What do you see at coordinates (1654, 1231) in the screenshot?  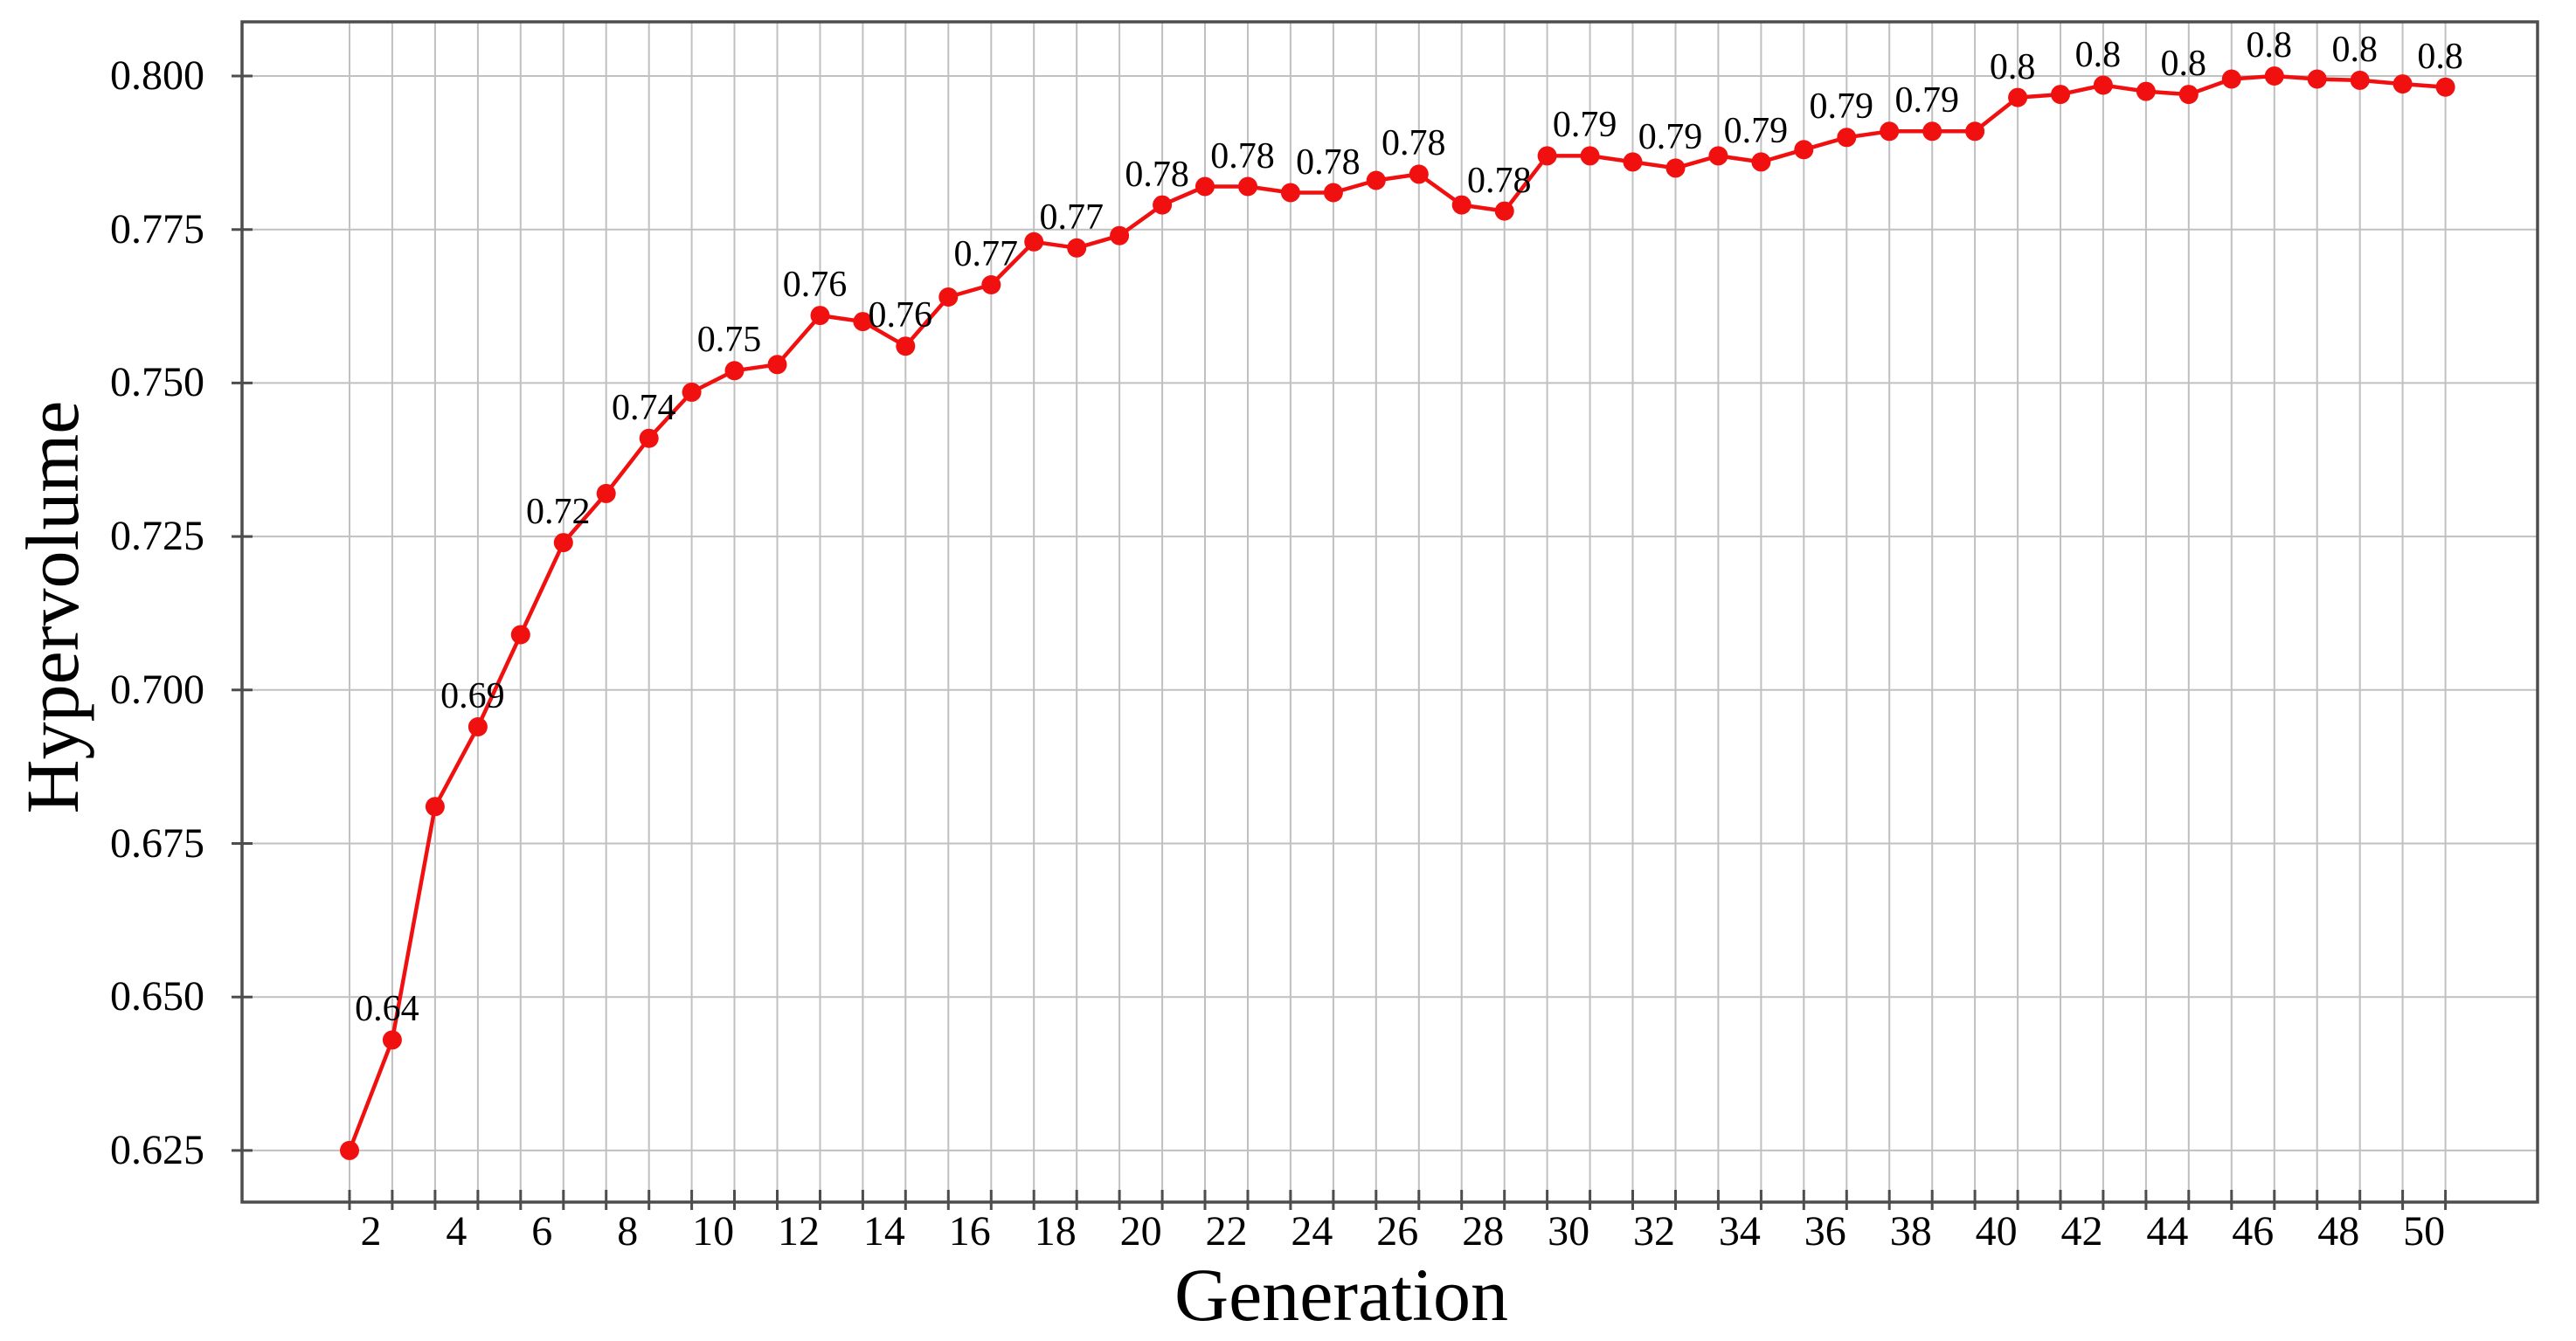 I see `x-tick-label: 32` at bounding box center [1654, 1231].